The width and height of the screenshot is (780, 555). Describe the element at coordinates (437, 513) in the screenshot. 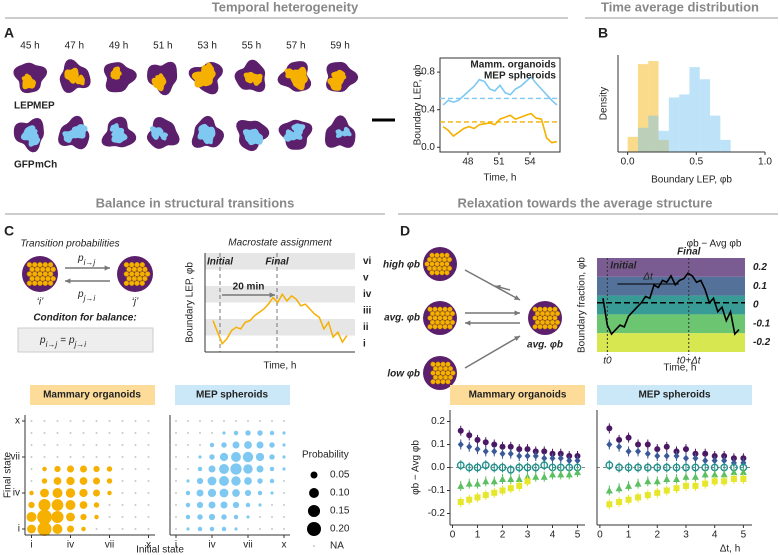

I see `y-tick-label: -0.2` at that location.